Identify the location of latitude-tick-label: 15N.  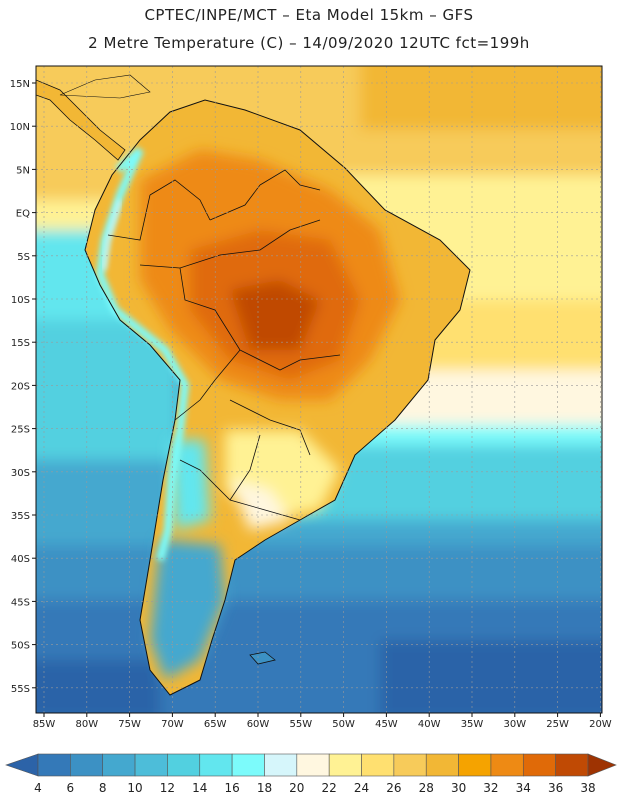
(20, 84).